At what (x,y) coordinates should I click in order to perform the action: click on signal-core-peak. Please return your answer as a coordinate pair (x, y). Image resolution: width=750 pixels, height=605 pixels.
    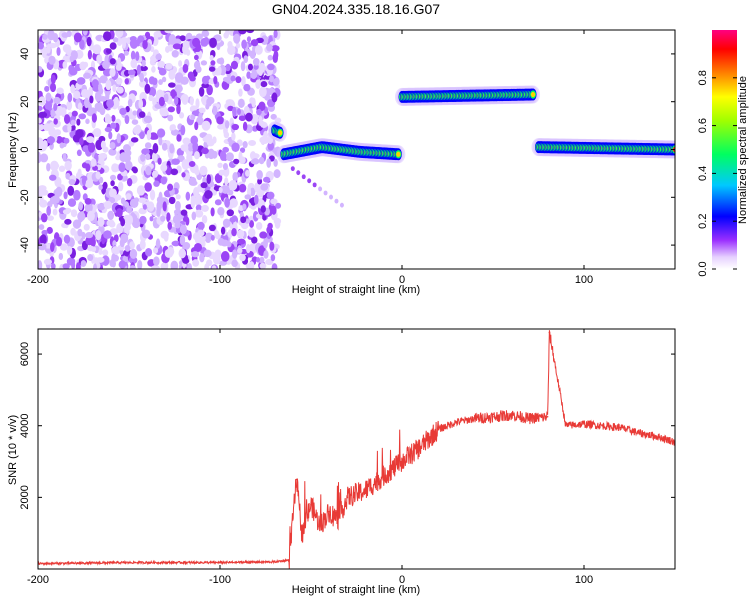
    Looking at the image, I should click on (398, 154).